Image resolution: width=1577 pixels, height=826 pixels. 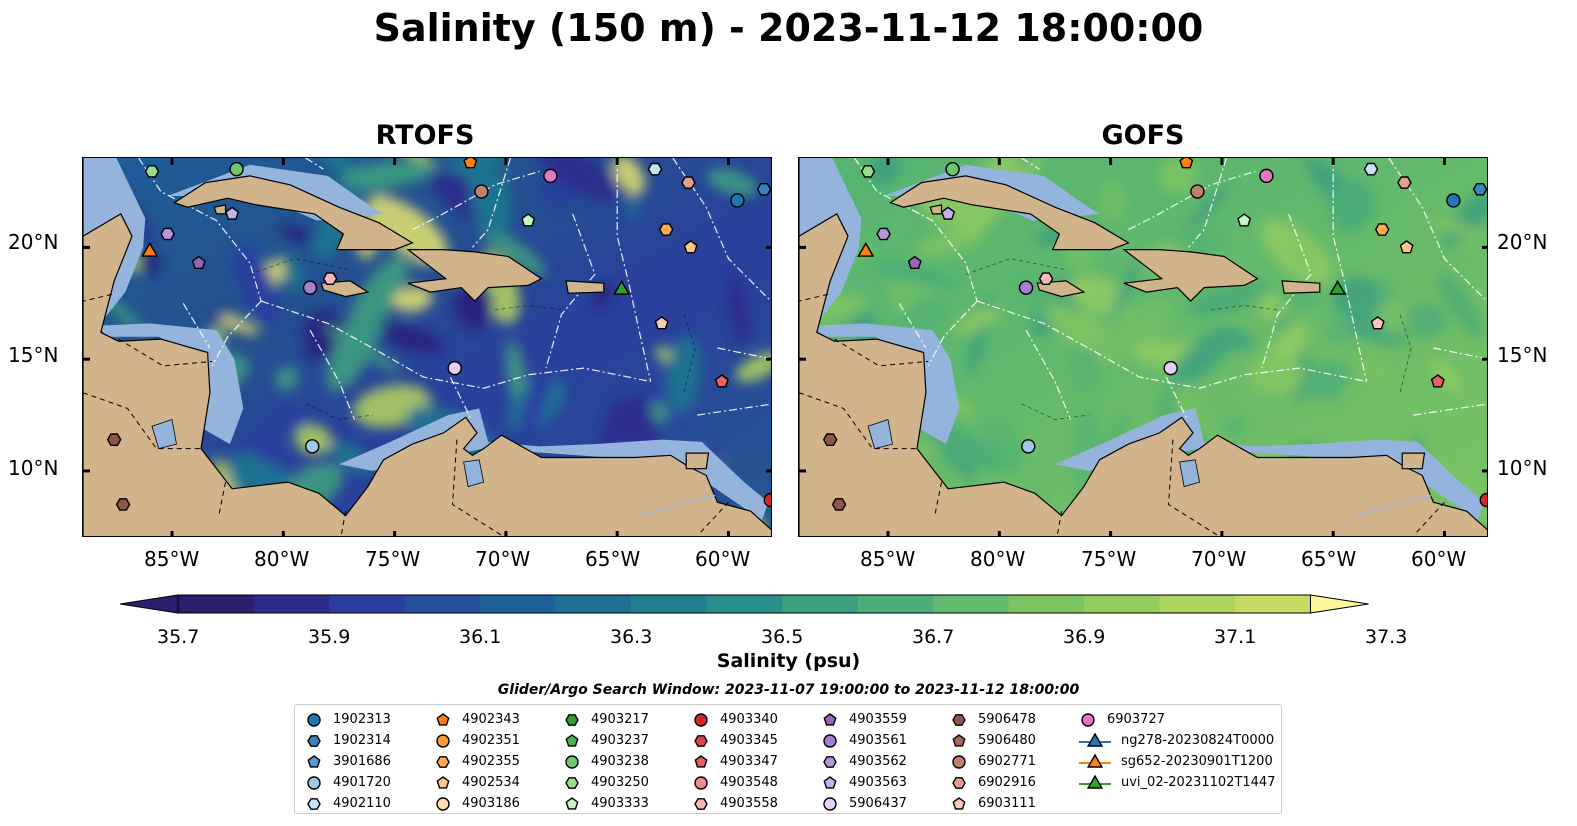 What do you see at coordinates (1439, 559) in the screenshot?
I see `lon-tick-gofs-60w: 60°W` at bounding box center [1439, 559].